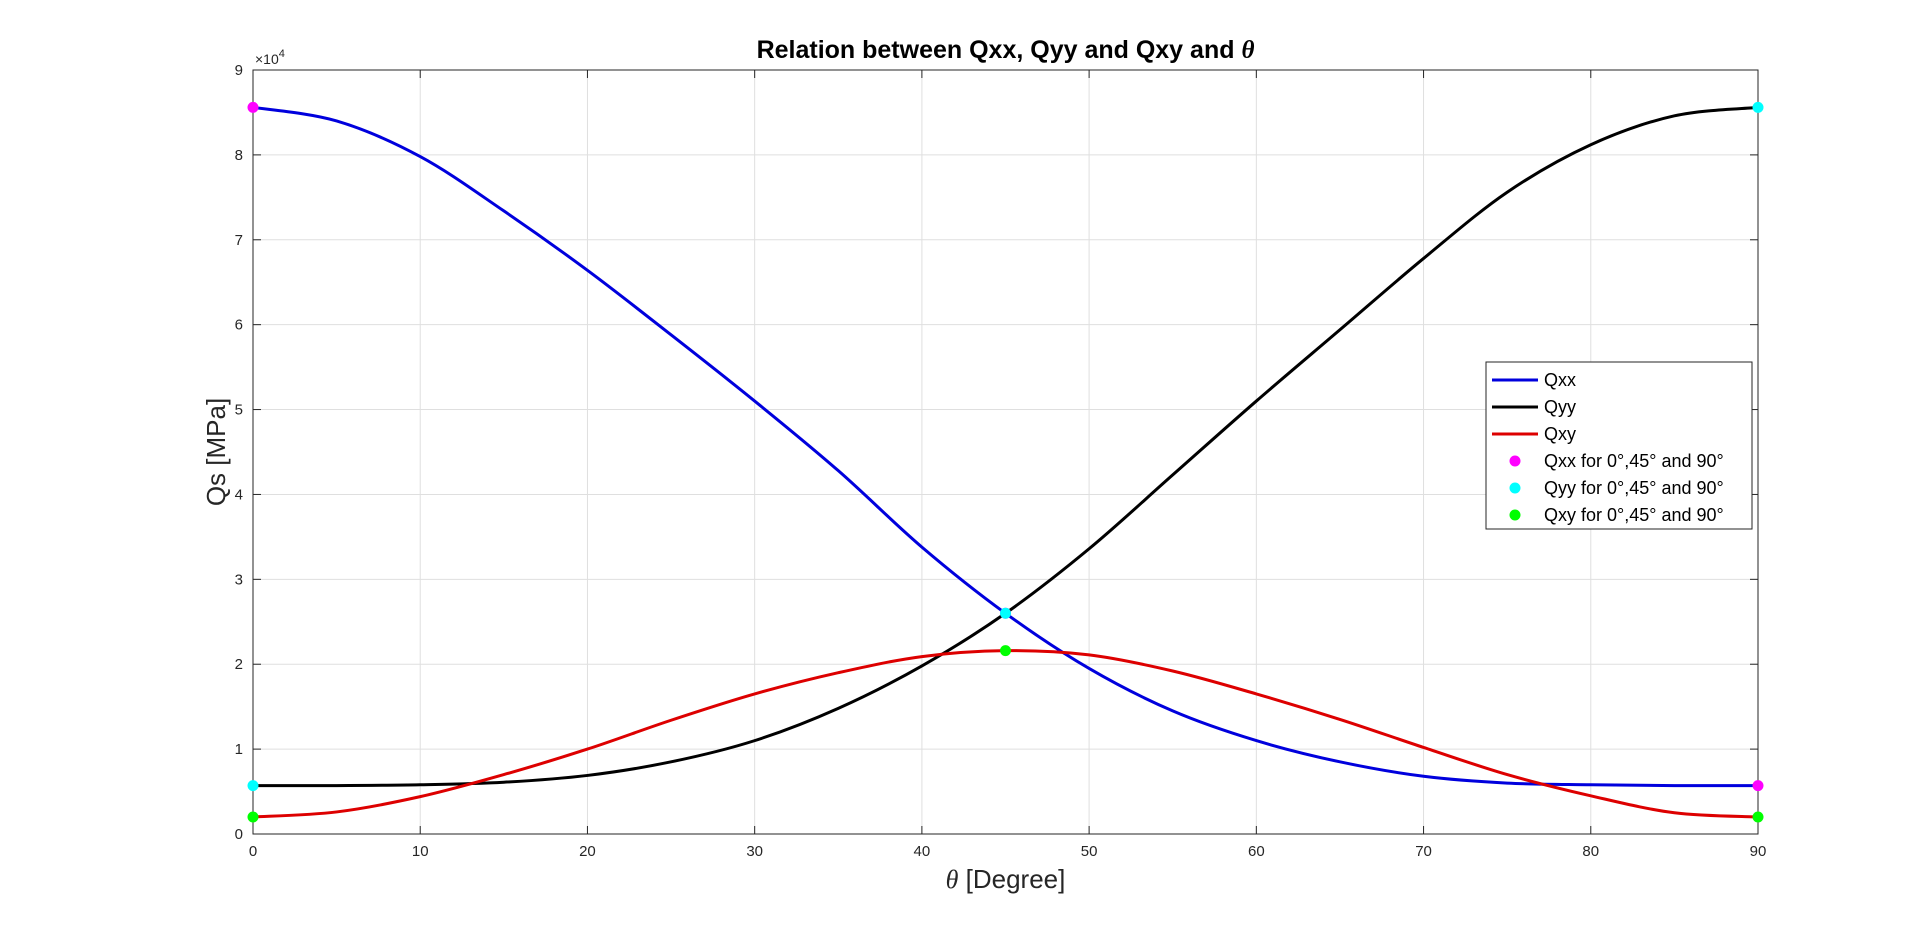 Image resolution: width=1920 pixels, height=926 pixels. I want to click on y-axis-exponent: ×10⁴, so click(270, 57).